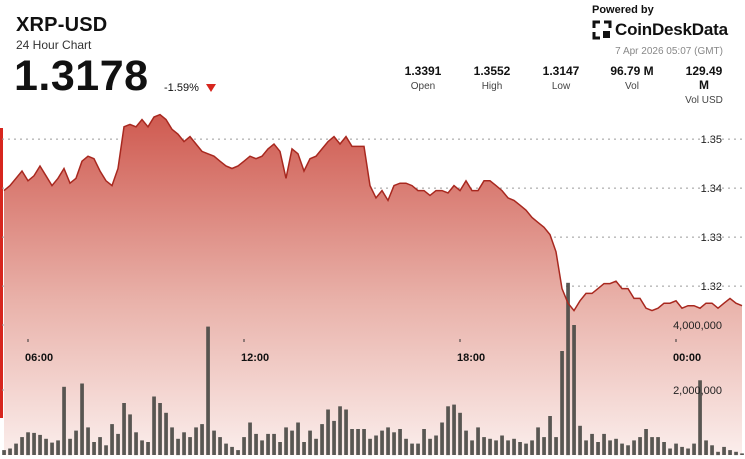 The height and width of the screenshot is (459, 745). Describe the element at coordinates (623, 10) in the screenshot. I see `powered-by-label: Powered by` at that location.